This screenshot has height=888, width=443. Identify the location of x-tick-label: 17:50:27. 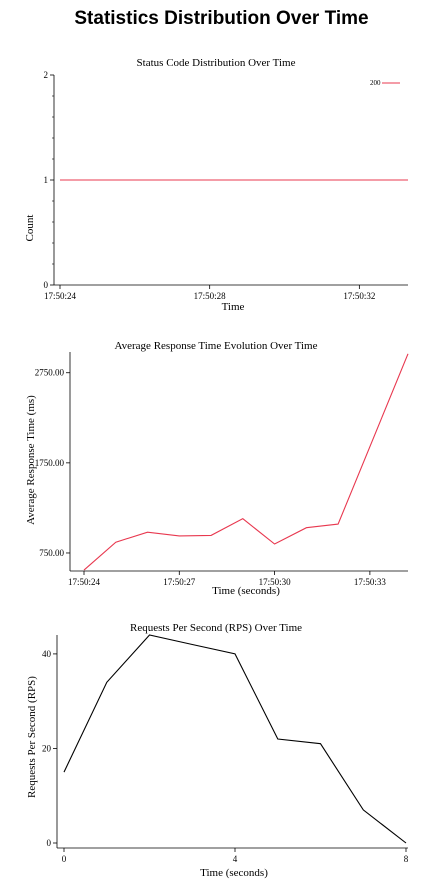
(179, 582).